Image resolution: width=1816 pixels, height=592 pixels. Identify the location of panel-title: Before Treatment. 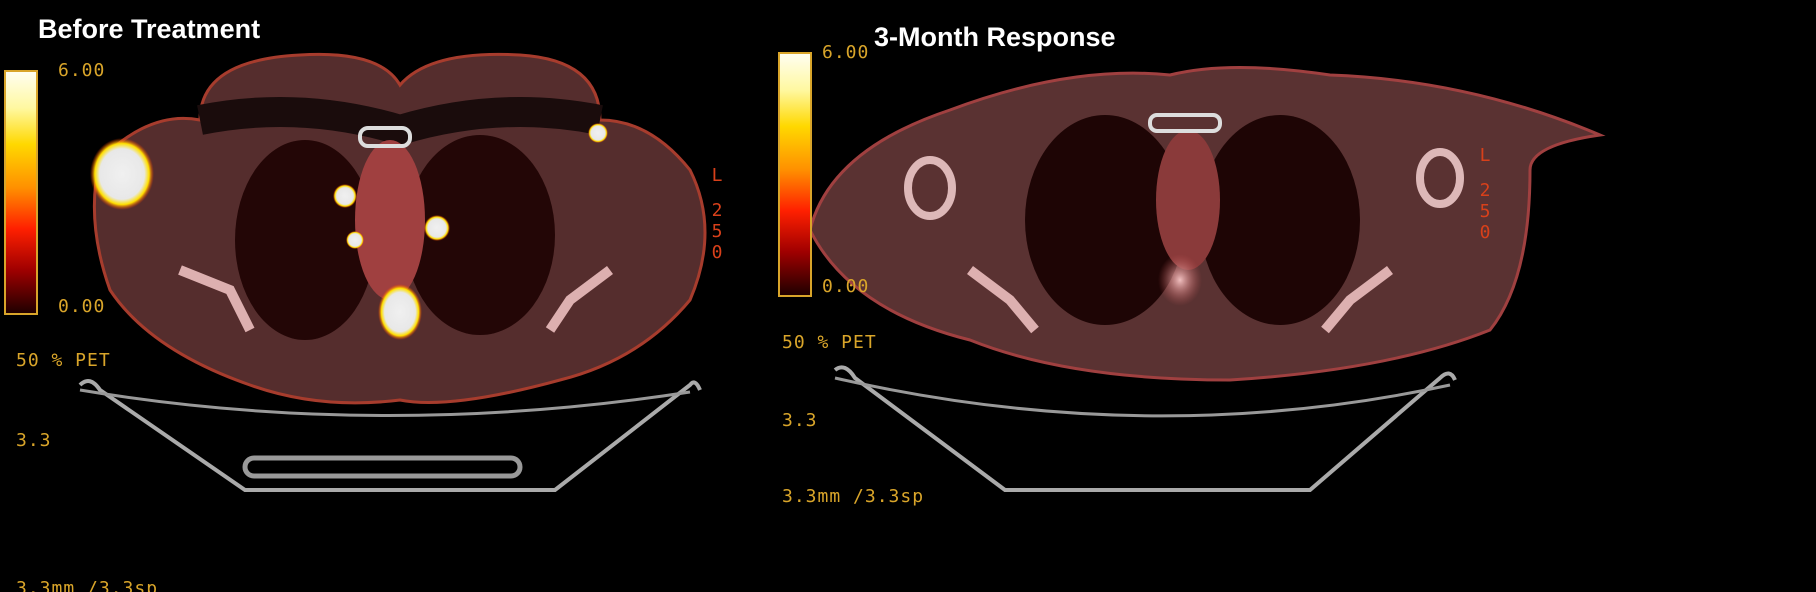
(149, 29).